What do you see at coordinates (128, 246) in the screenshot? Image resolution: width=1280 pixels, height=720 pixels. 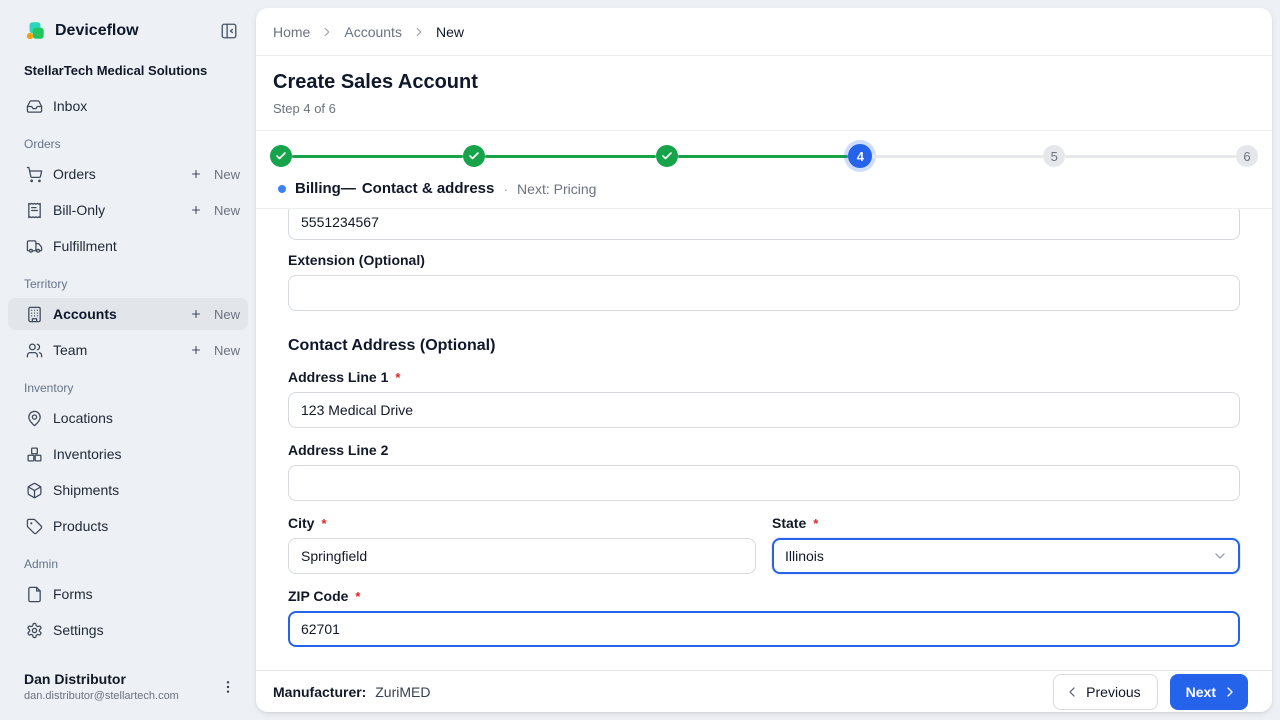 I see `sidebar-item-fulfillment: Fulfillment` at bounding box center [128, 246].